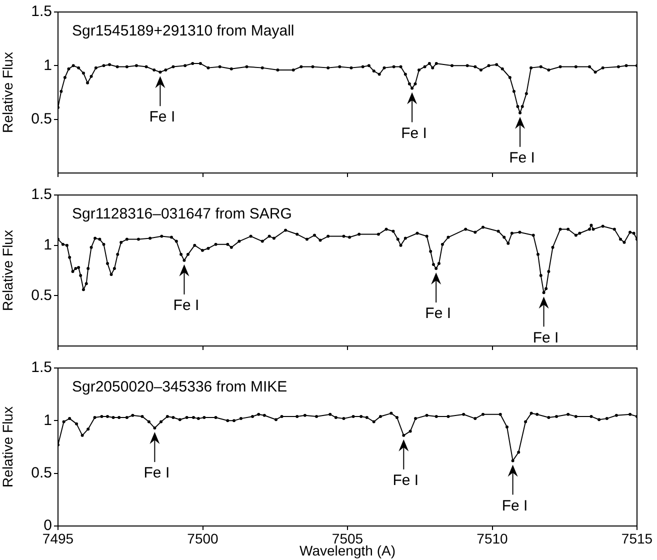 The image size is (657, 560). I want to click on x-tick-label: 7500, so click(203, 538).